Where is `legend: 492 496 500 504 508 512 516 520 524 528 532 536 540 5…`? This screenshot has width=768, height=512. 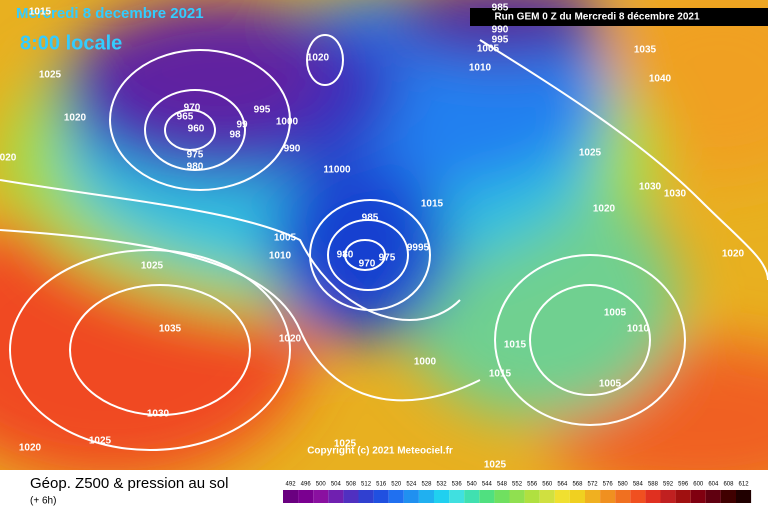 legend: 492 496 500 504 508 512 516 520 524 528 532 536 540 5… is located at coordinates (517, 492).